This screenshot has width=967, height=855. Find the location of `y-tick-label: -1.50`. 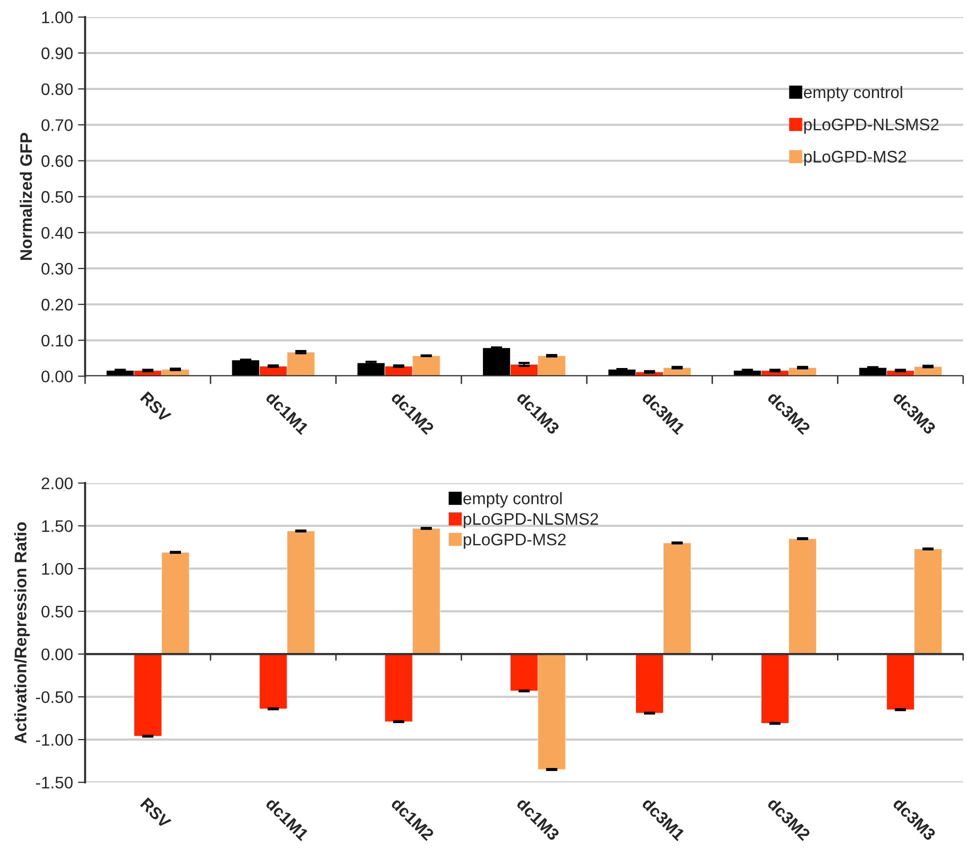

y-tick-label: -1.50 is located at coordinates (54, 782).